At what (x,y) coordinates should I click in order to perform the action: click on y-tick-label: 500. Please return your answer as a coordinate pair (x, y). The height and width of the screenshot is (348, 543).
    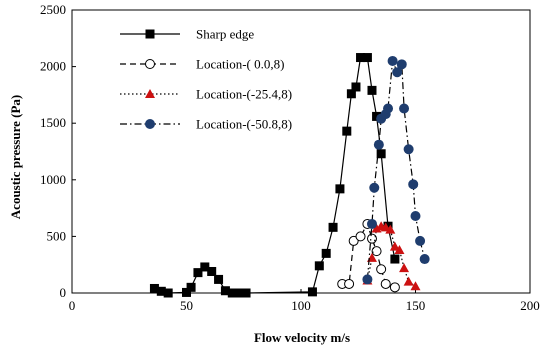
    Looking at the image, I should click on (57, 235).